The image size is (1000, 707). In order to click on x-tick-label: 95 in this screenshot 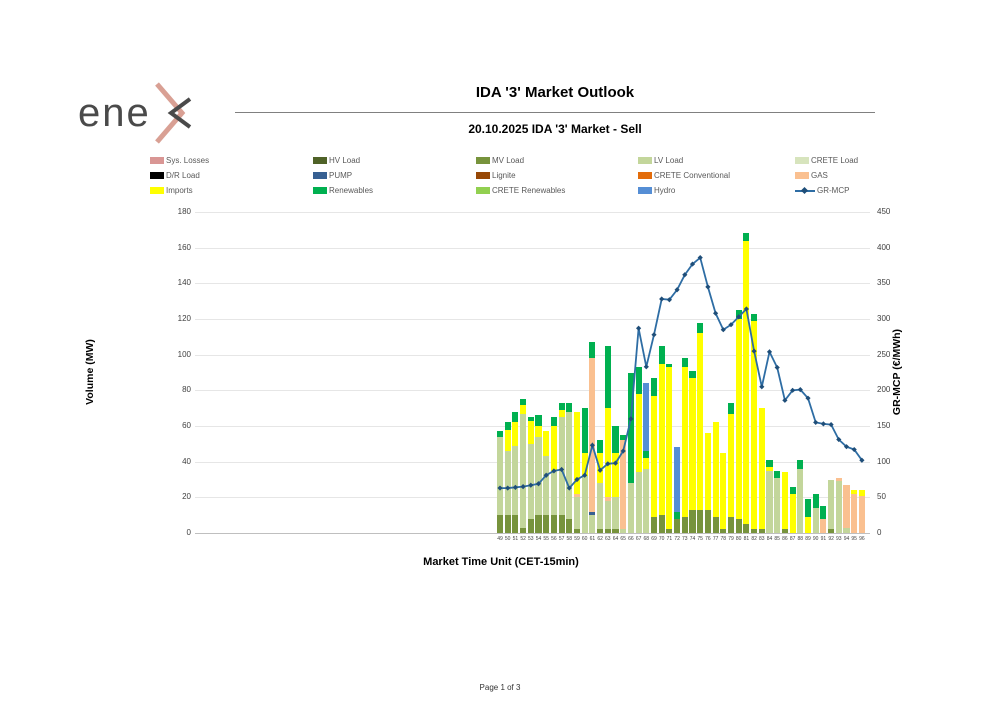, I will do `click(854, 539)`.